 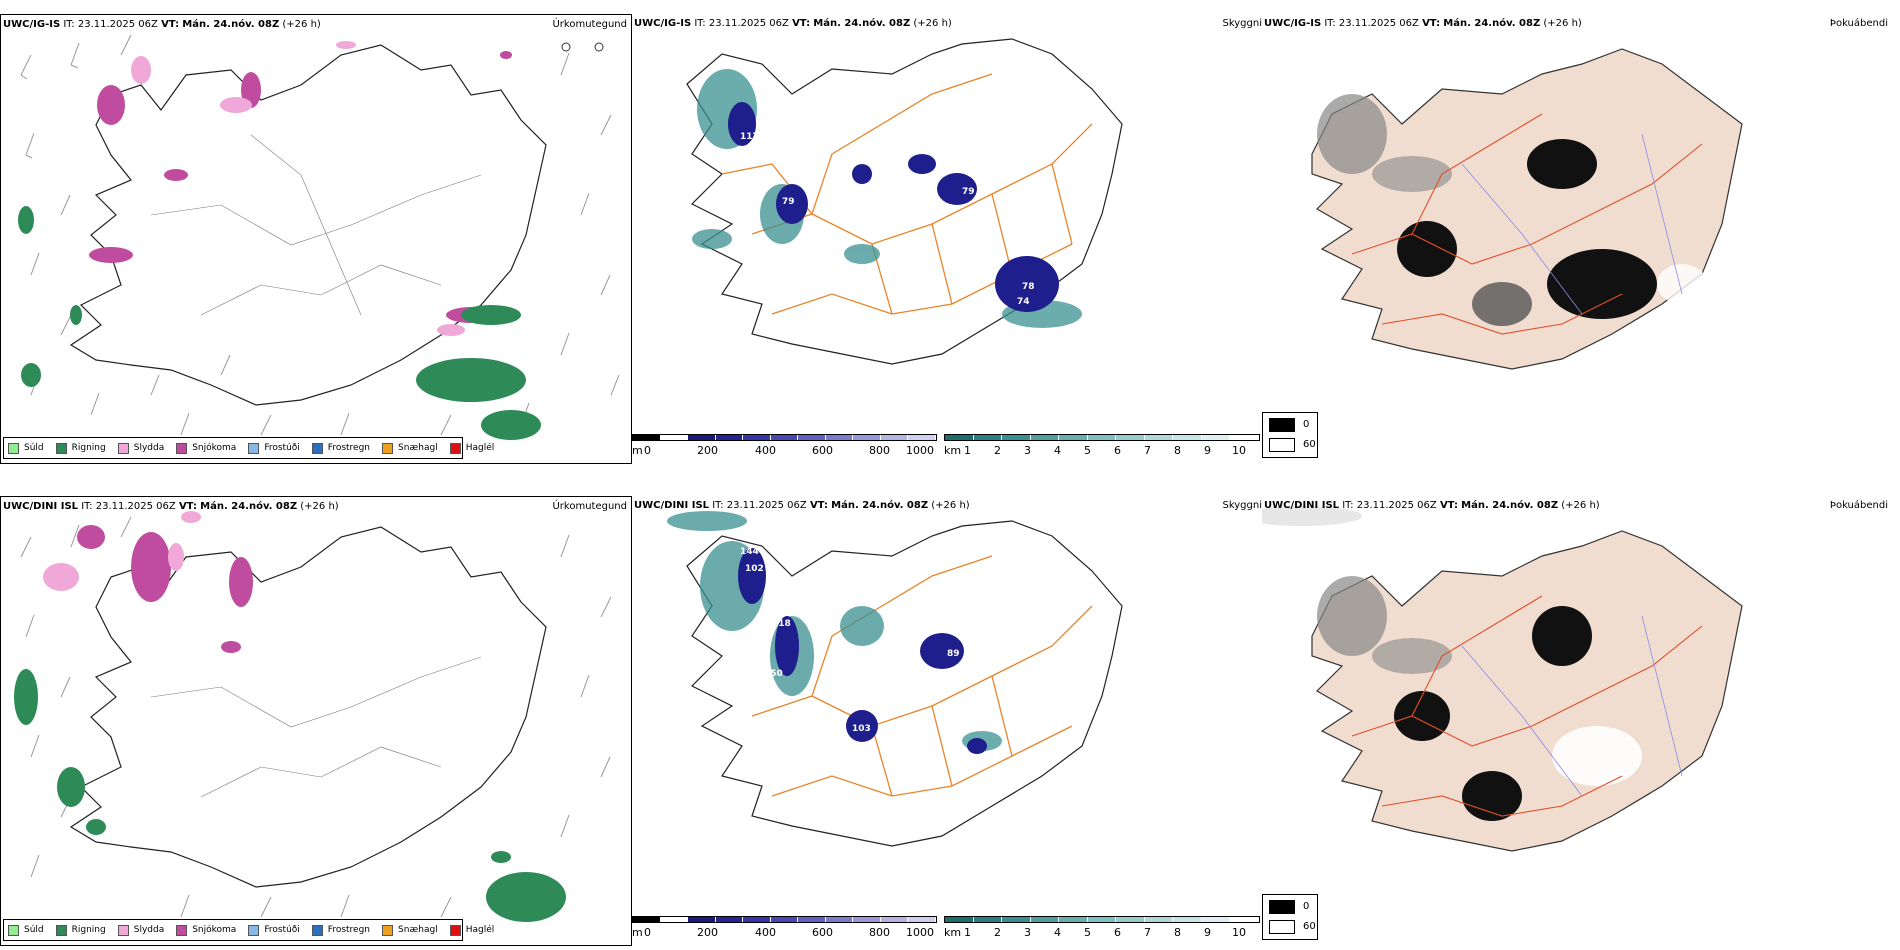 What do you see at coordinates (1309, 444) in the screenshot?
I see `fog-legend-label: 60` at bounding box center [1309, 444].